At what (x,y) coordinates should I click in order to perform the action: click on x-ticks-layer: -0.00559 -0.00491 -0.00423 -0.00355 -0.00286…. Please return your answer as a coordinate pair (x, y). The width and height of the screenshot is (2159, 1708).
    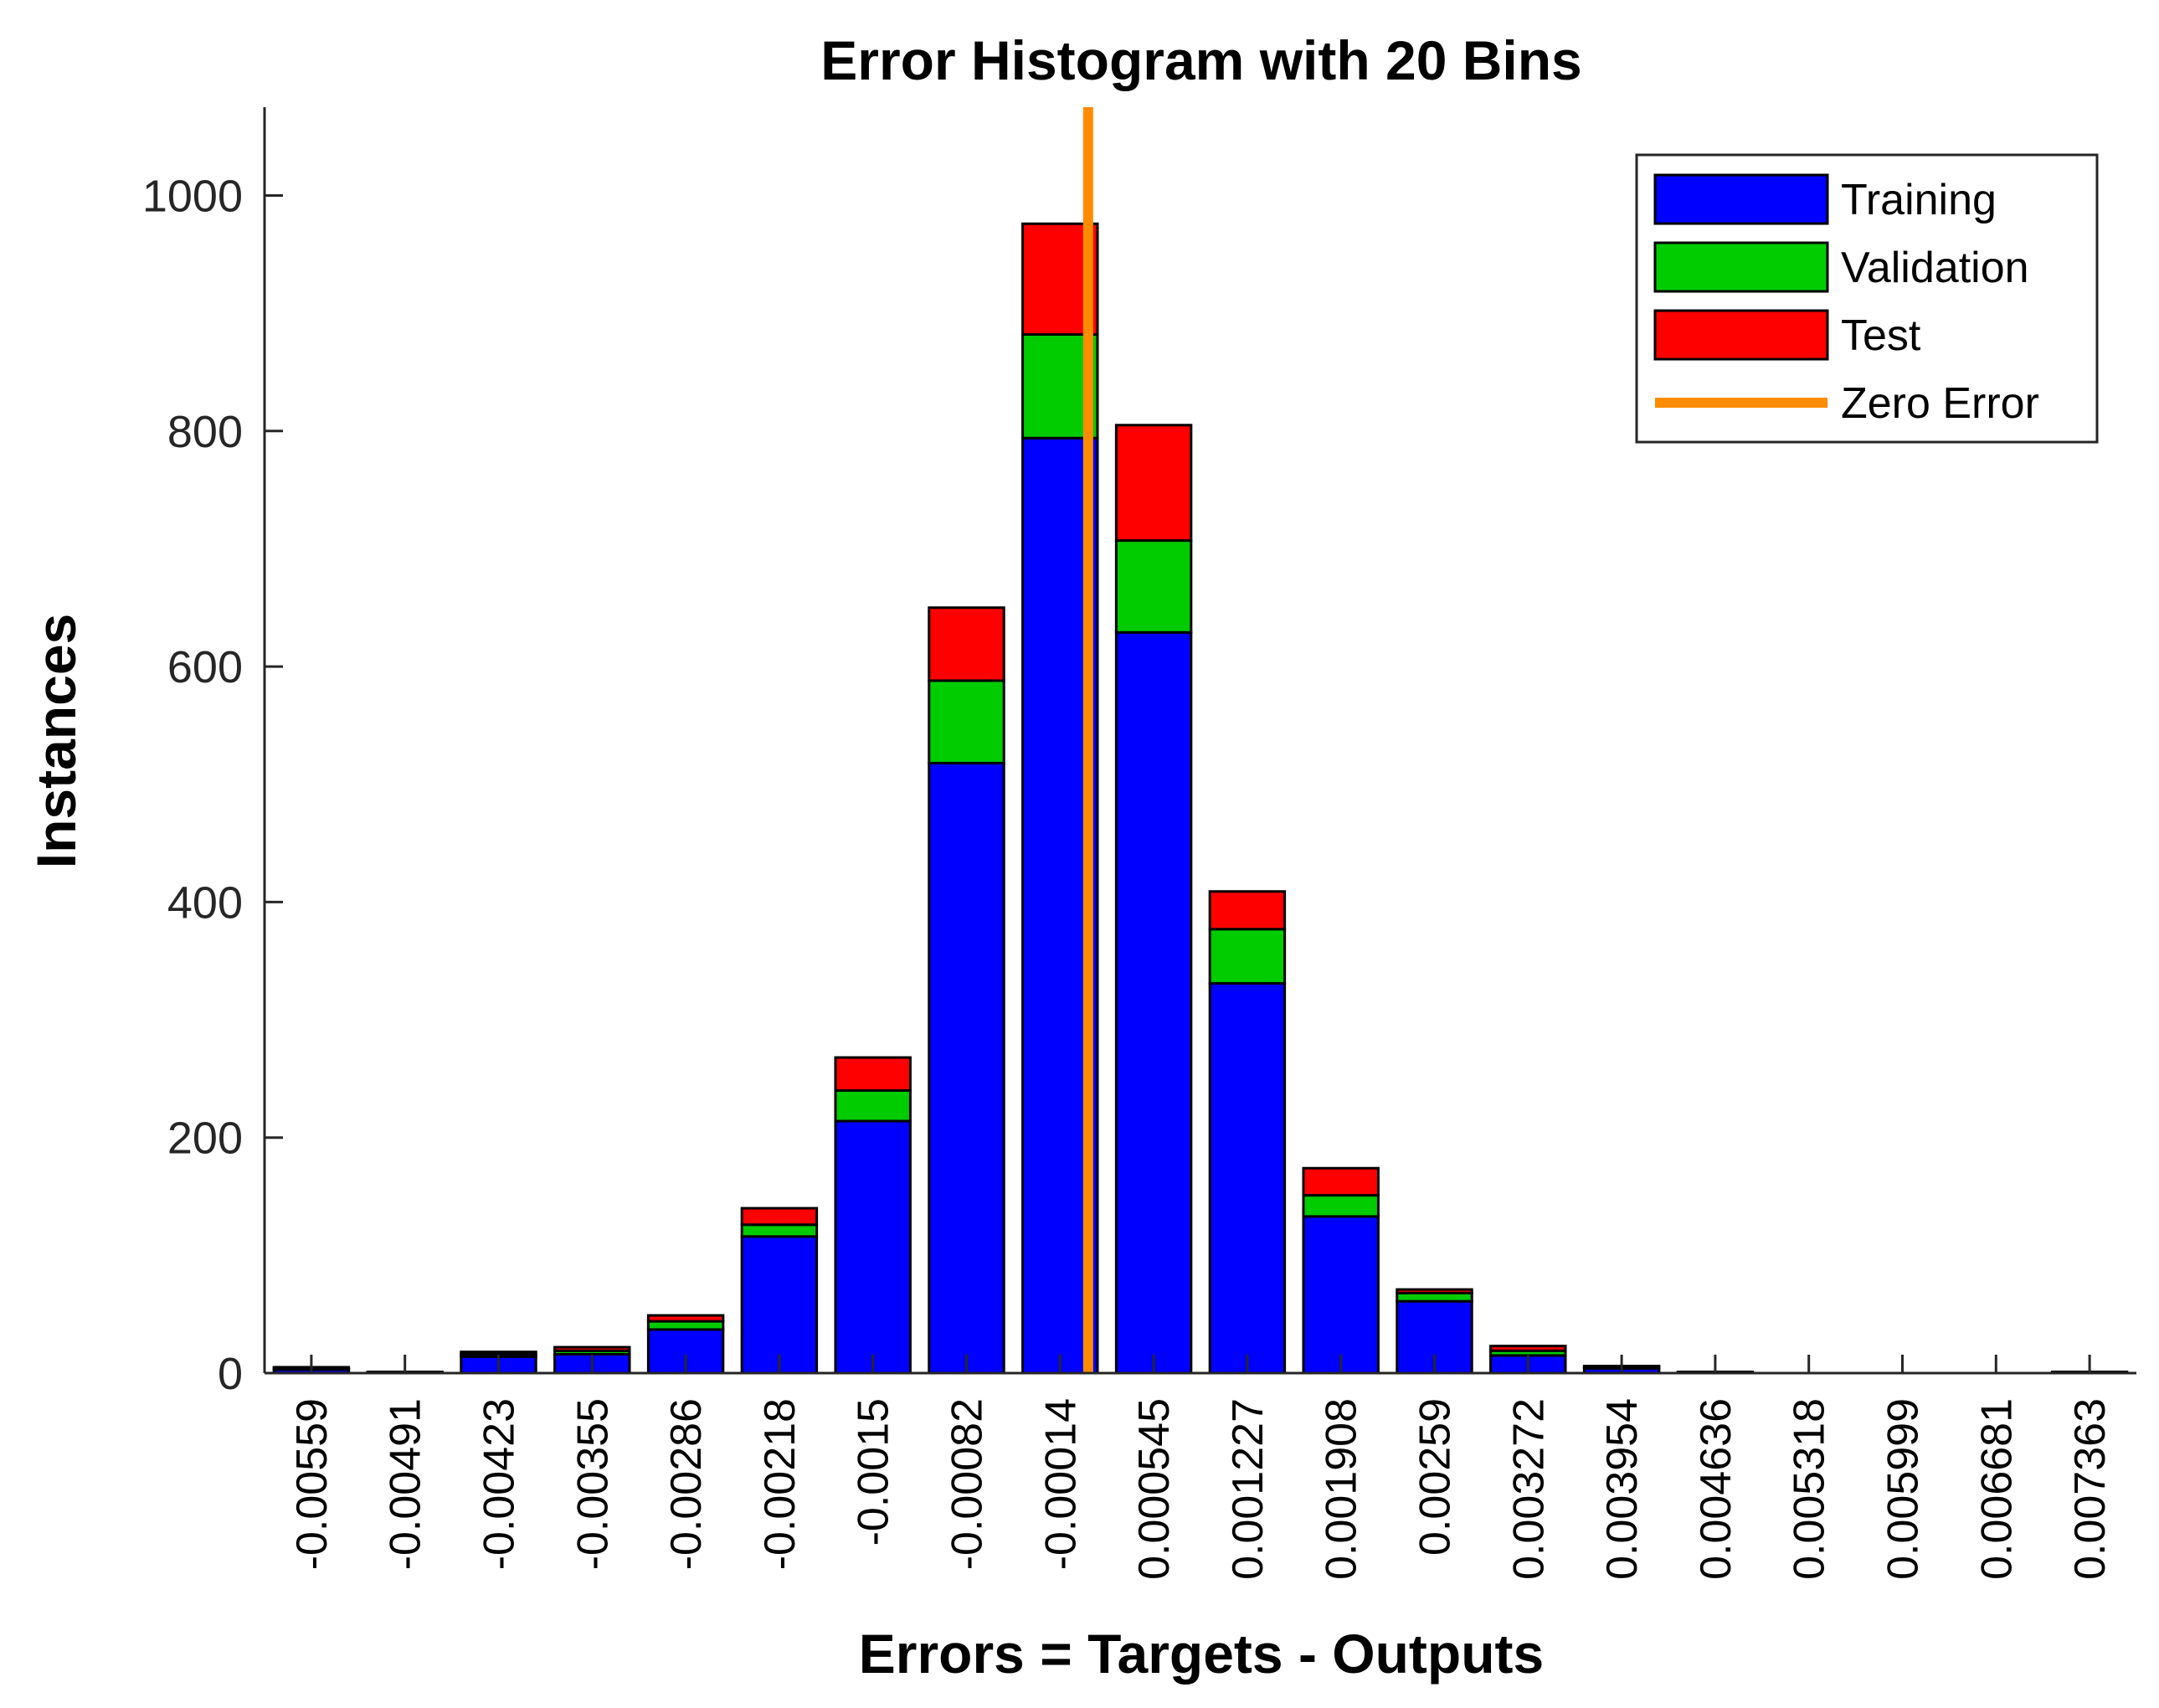
    Looking at the image, I should click on (1201, 1467).